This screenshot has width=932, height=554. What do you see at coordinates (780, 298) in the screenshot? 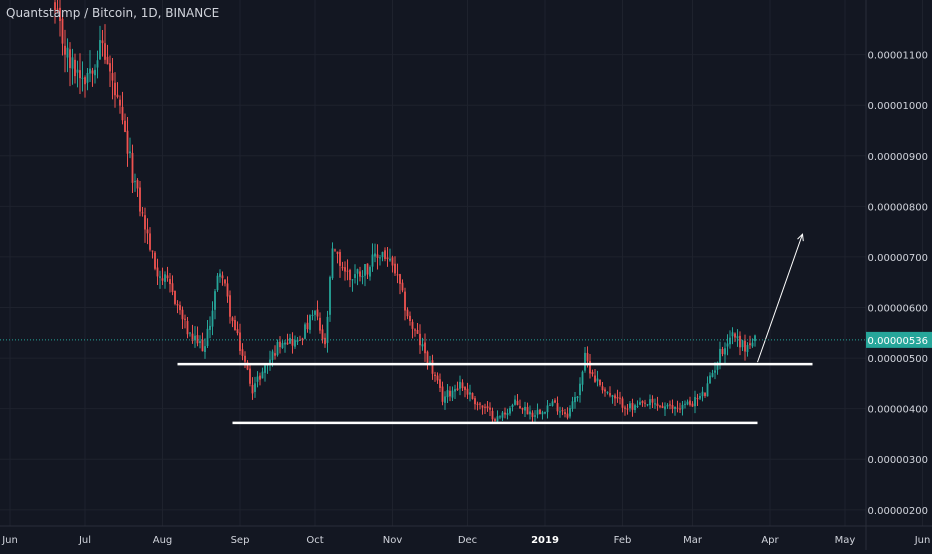
I see `projection-arrow-line` at bounding box center [780, 298].